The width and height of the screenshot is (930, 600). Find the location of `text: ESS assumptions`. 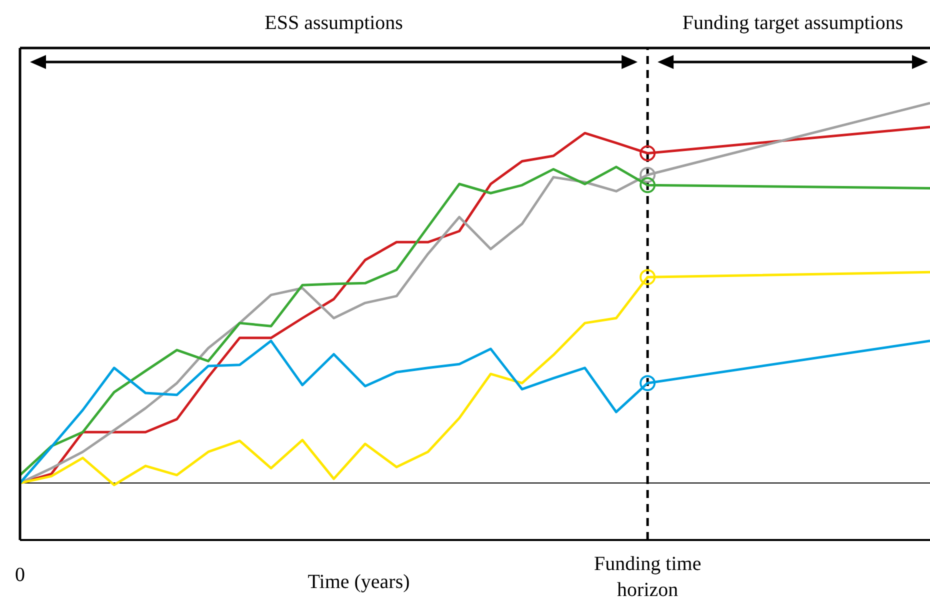

text: ESS assumptions is located at coordinates (334, 23).